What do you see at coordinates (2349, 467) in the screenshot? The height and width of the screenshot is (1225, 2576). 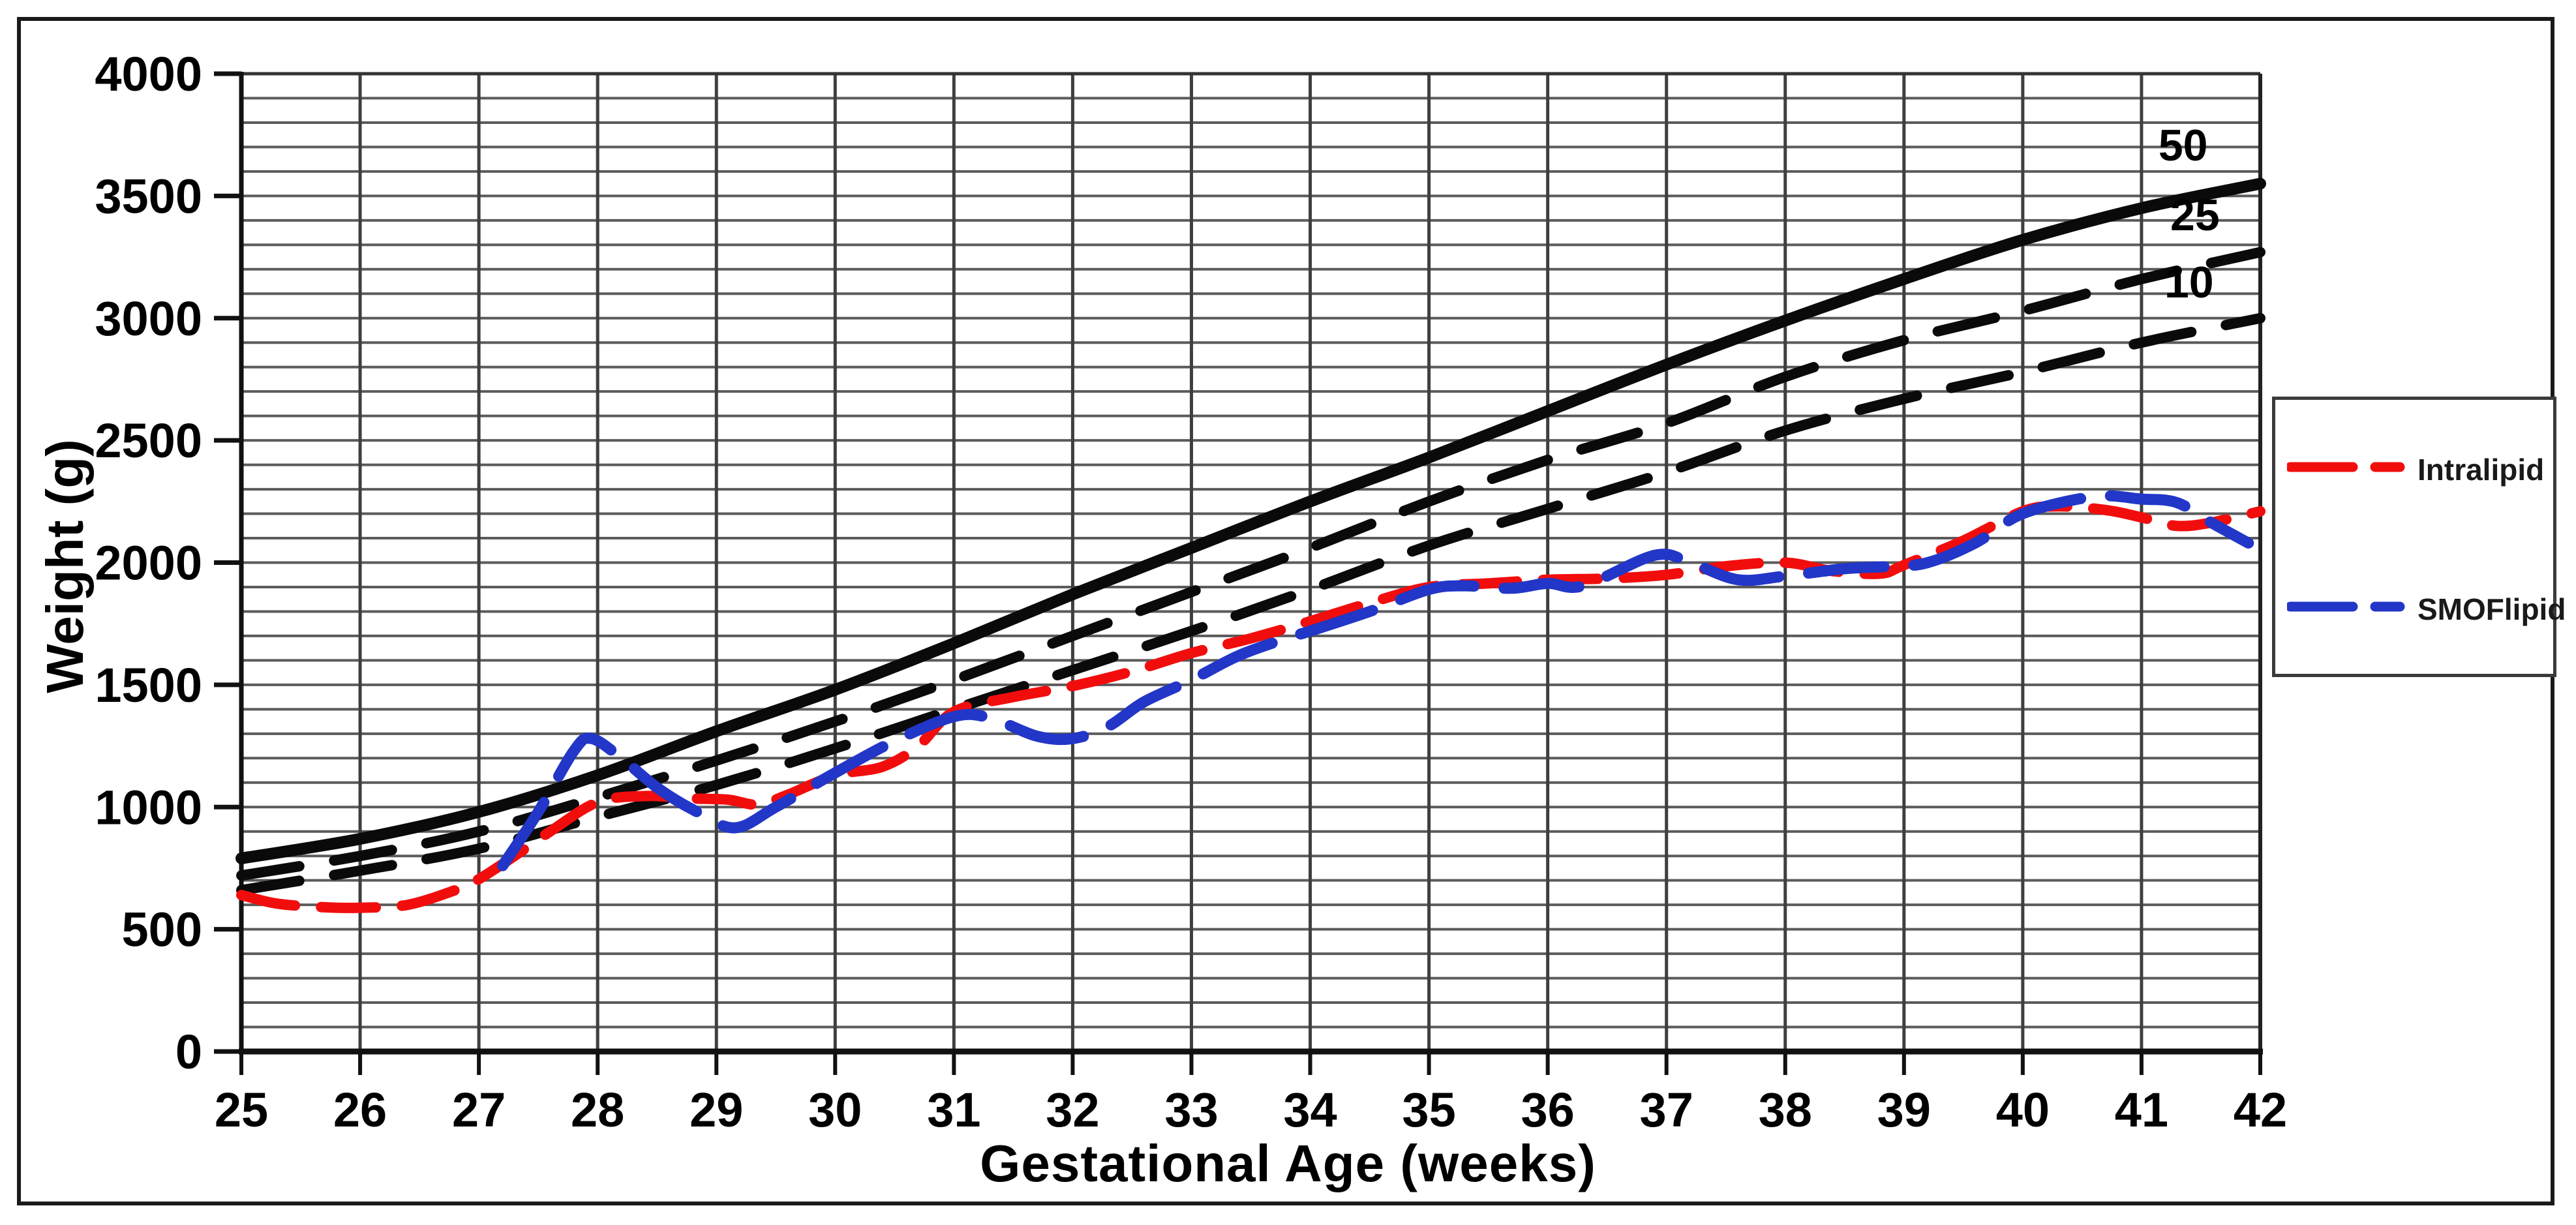 I see `intralipid-line-sample` at bounding box center [2349, 467].